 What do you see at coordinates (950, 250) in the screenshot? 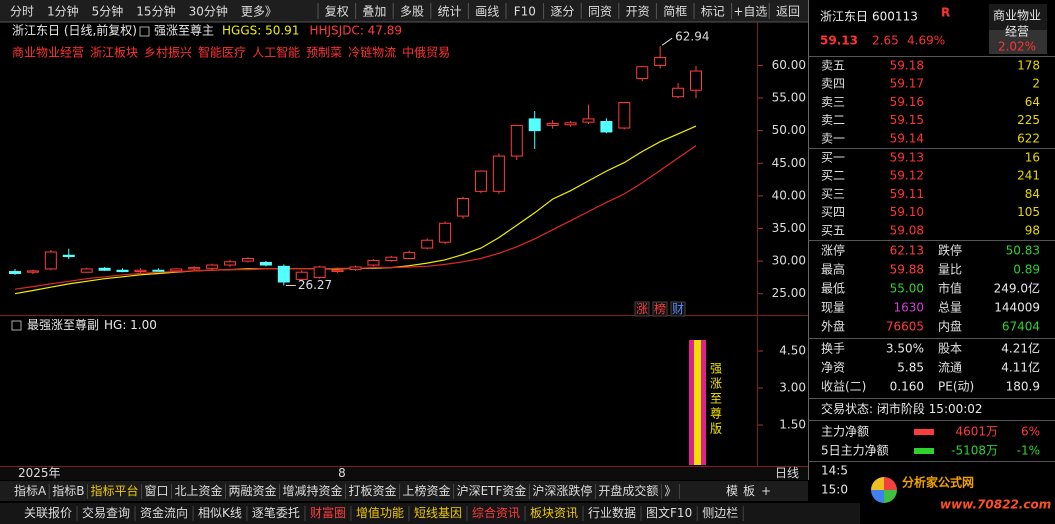
I see `stat-label: 跌停` at bounding box center [950, 250].